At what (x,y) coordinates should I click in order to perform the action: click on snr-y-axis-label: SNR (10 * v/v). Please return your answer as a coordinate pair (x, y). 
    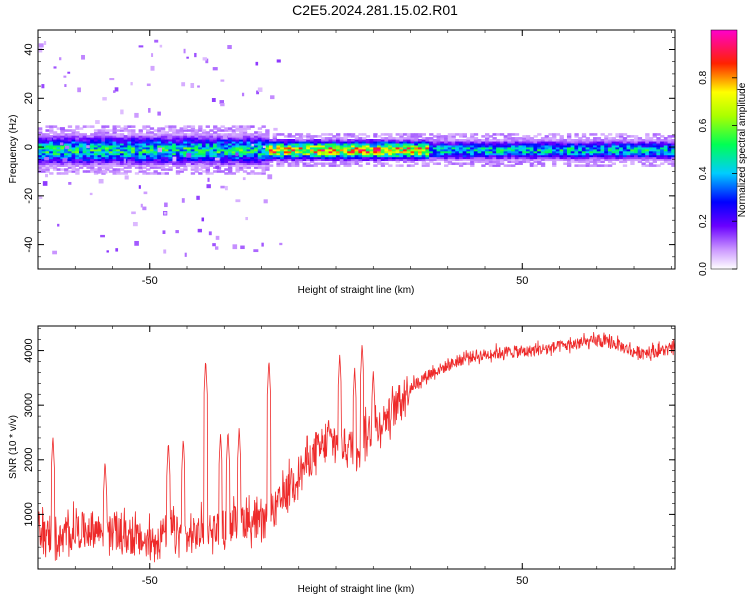
    Looking at the image, I should click on (13, 447).